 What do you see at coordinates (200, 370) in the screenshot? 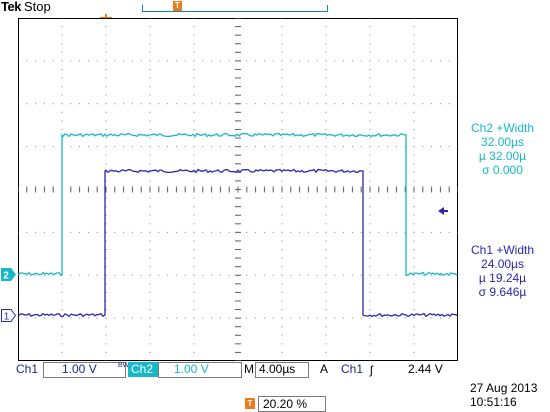
I see `ch2-scale-box` at bounding box center [200, 370].